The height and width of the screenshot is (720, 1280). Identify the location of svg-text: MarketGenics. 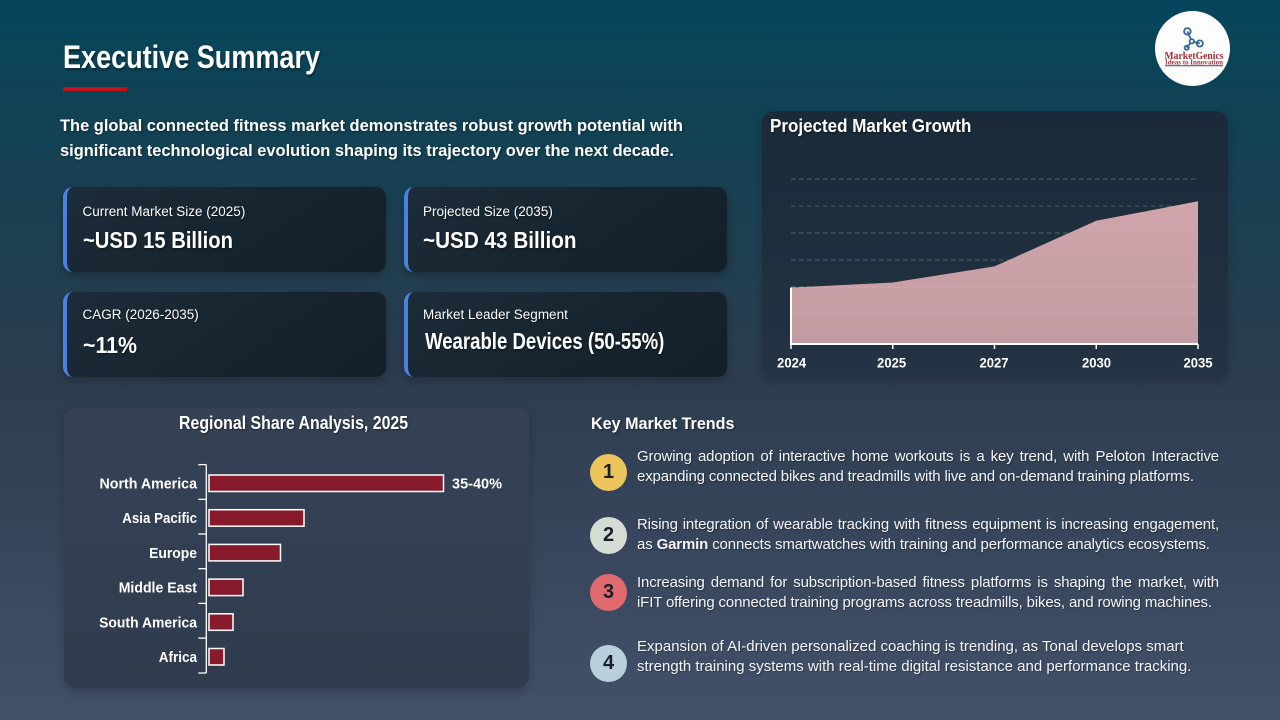
(1194, 56).